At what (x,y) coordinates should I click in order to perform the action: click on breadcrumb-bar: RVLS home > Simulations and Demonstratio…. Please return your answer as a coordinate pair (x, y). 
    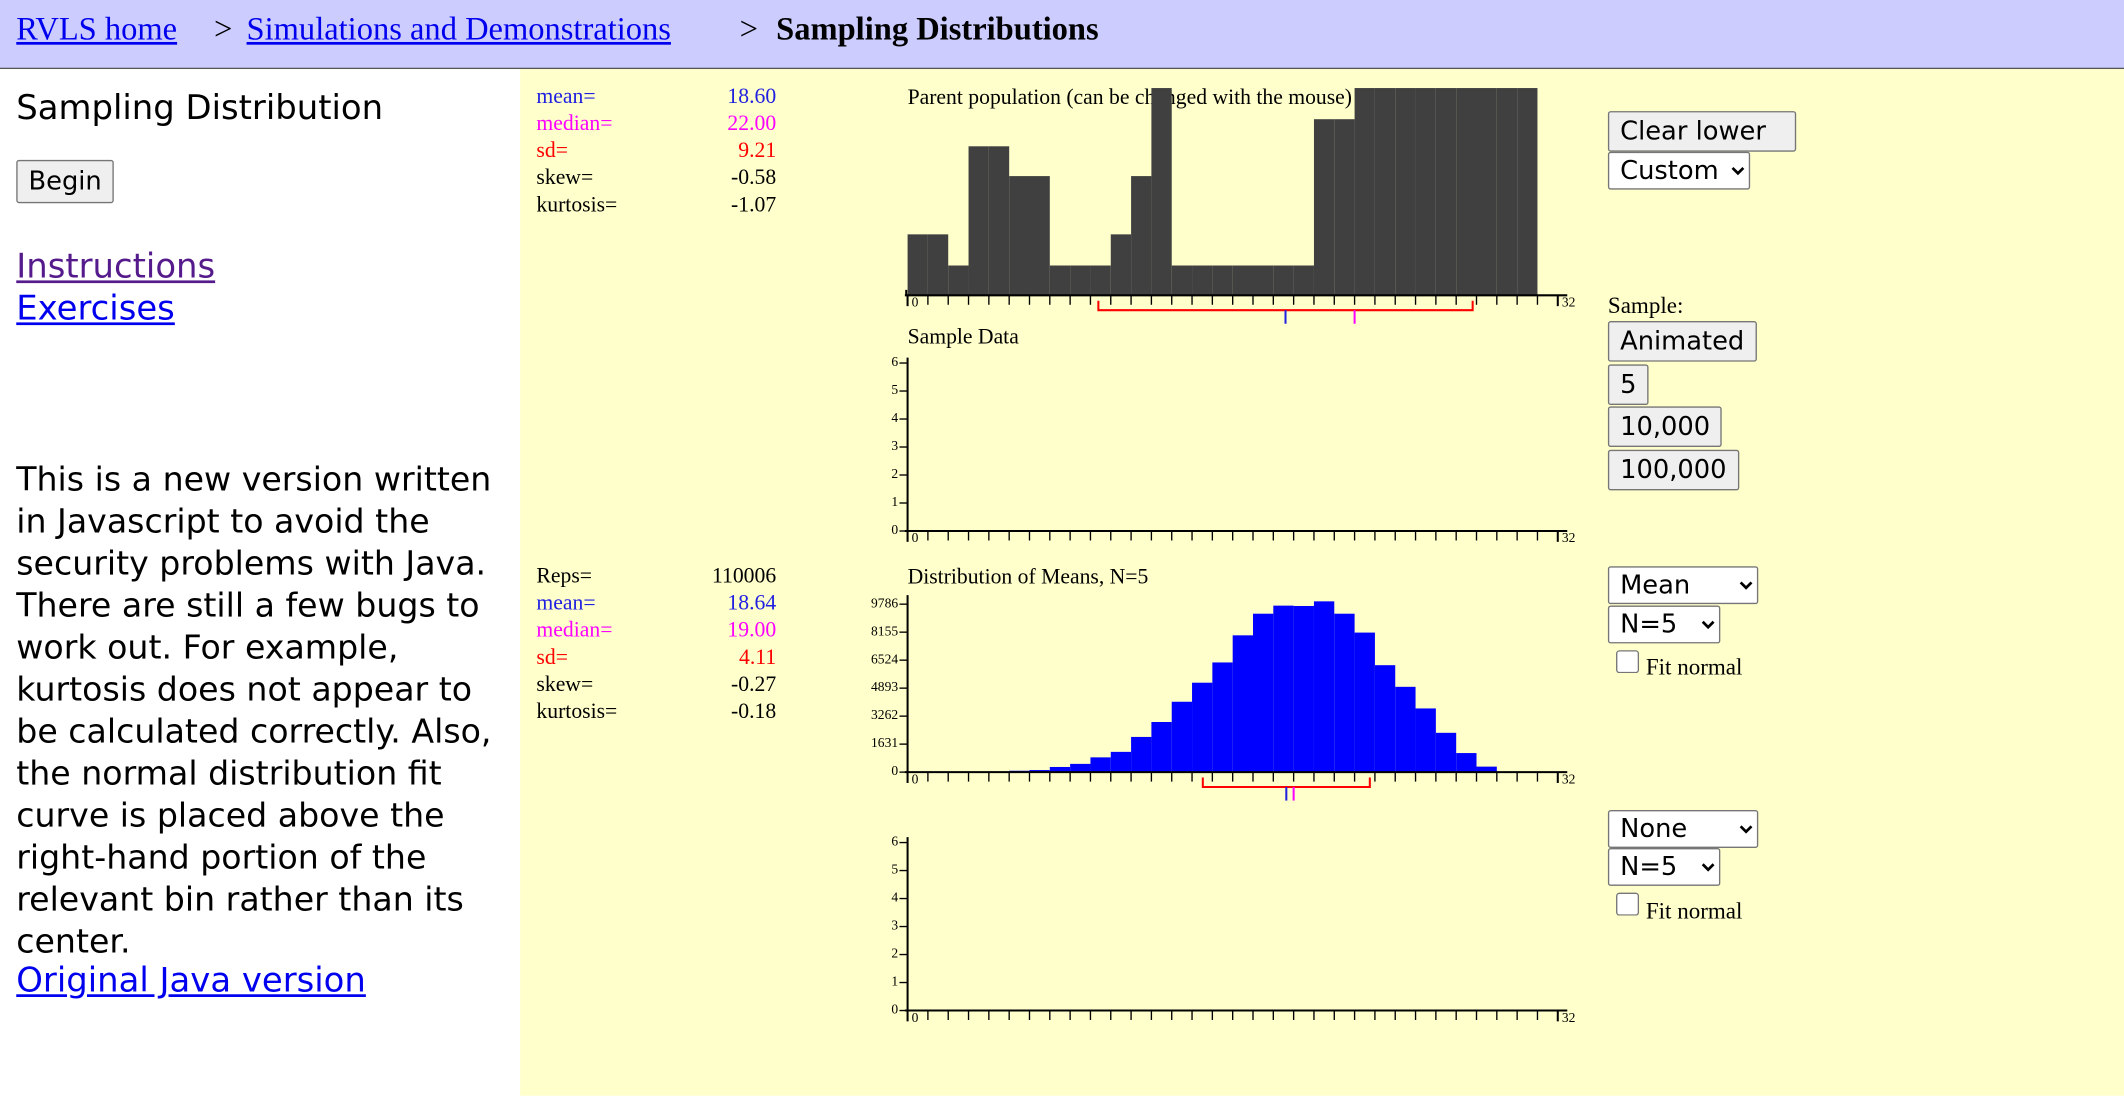
    Looking at the image, I should click on (1062, 35).